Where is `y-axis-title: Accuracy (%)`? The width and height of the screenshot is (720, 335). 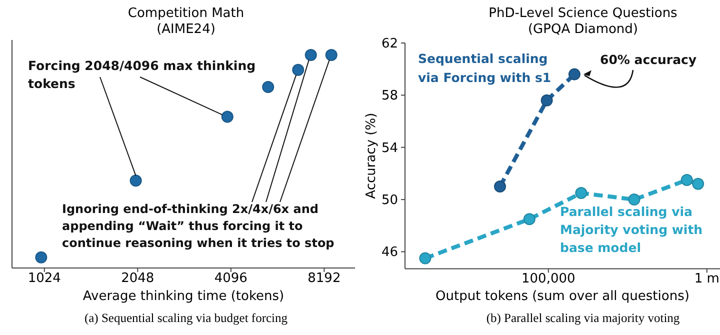
y-axis-title: Accuracy (%) is located at coordinates (371, 155).